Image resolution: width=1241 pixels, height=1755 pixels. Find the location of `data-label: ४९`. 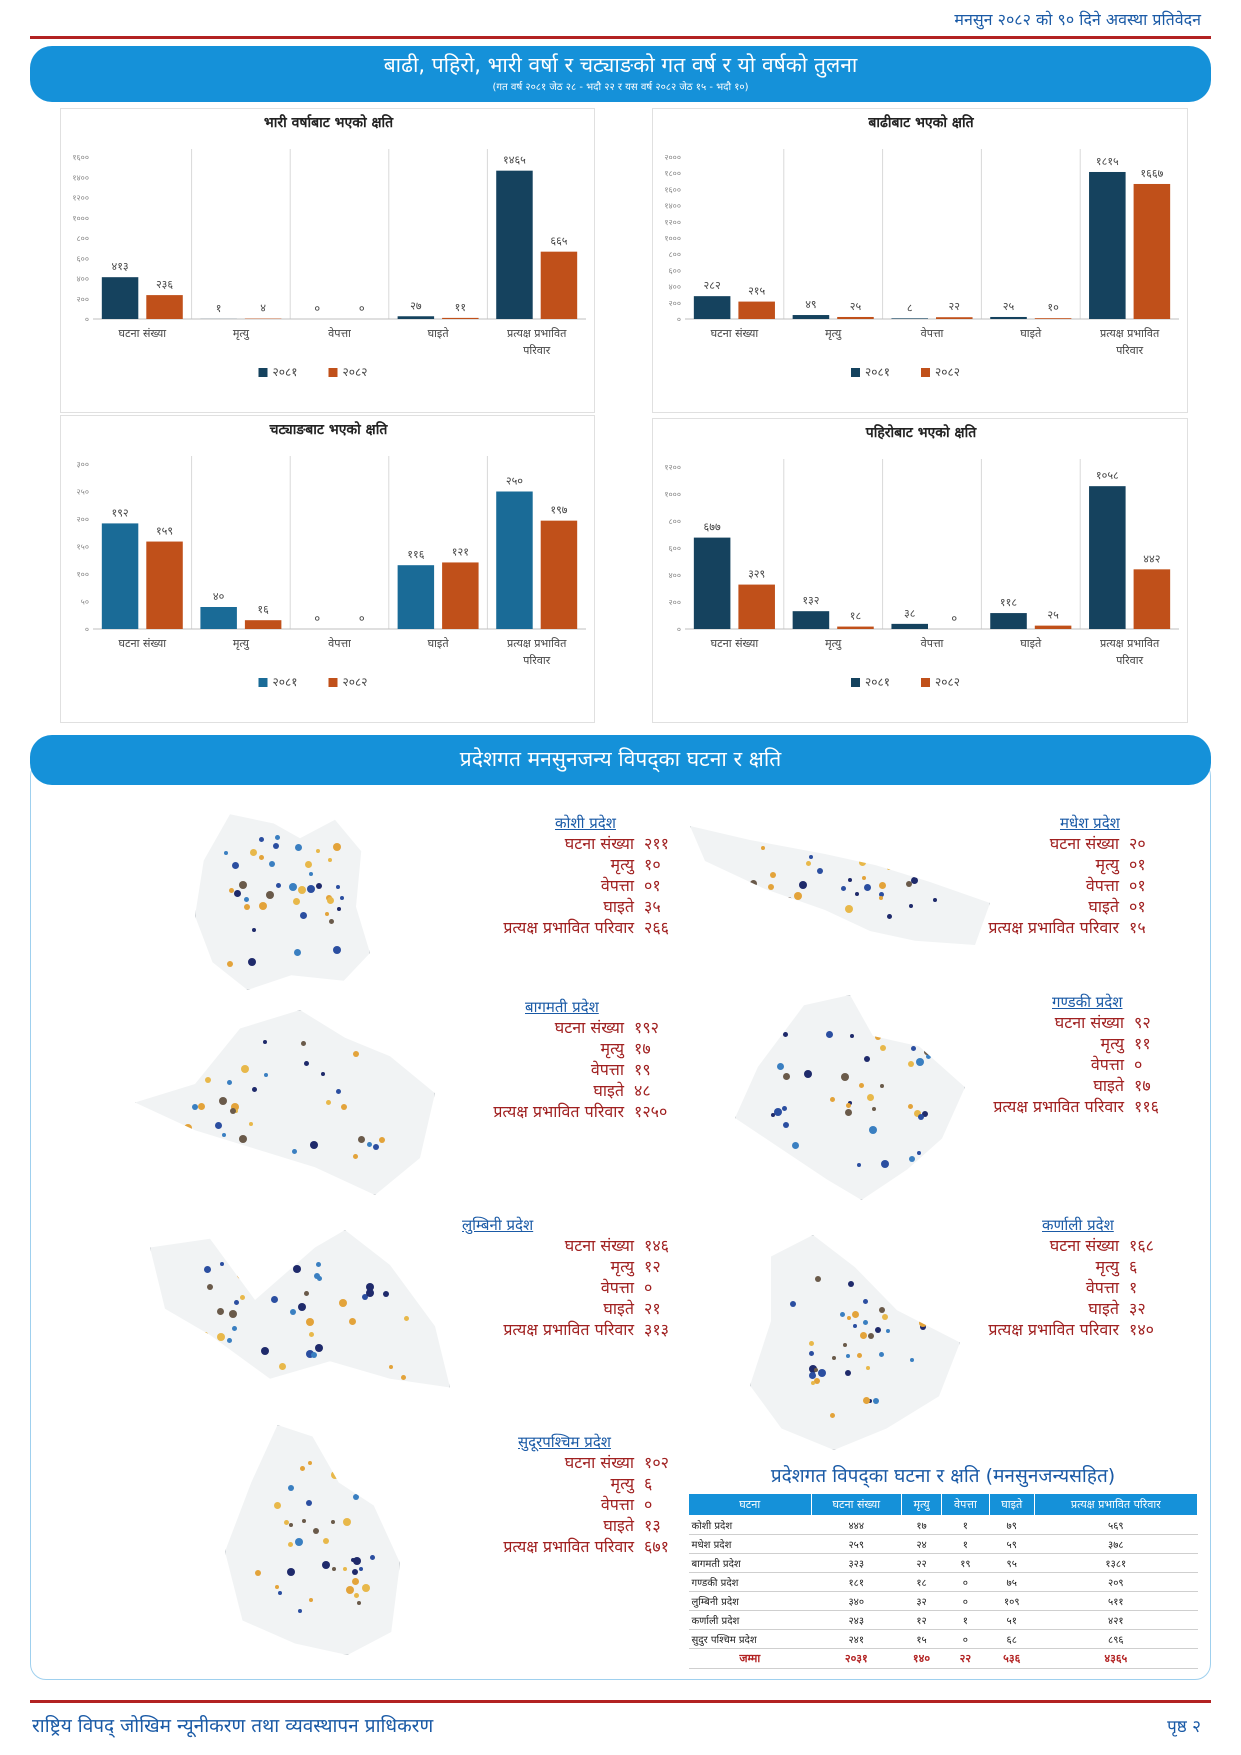

data-label: ४९ is located at coordinates (810, 304).